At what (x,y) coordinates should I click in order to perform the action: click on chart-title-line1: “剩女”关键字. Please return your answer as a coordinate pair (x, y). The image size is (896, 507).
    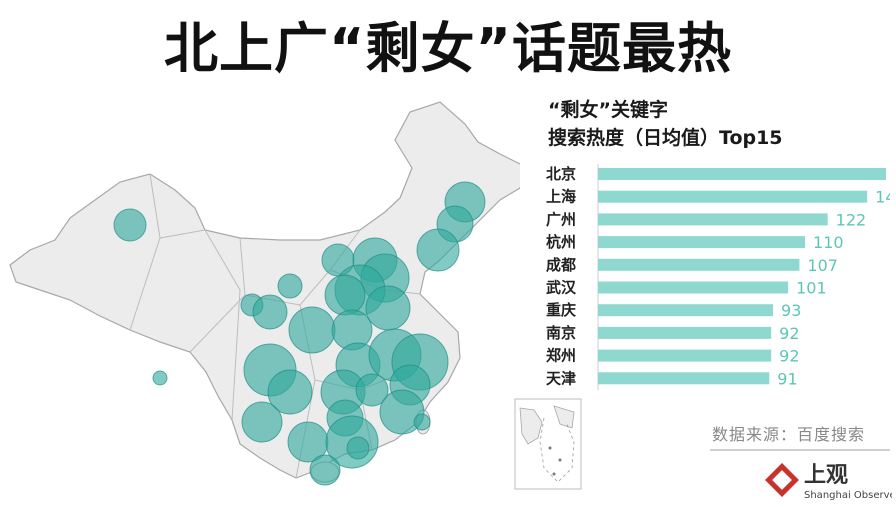
    Looking at the image, I should click on (608, 110).